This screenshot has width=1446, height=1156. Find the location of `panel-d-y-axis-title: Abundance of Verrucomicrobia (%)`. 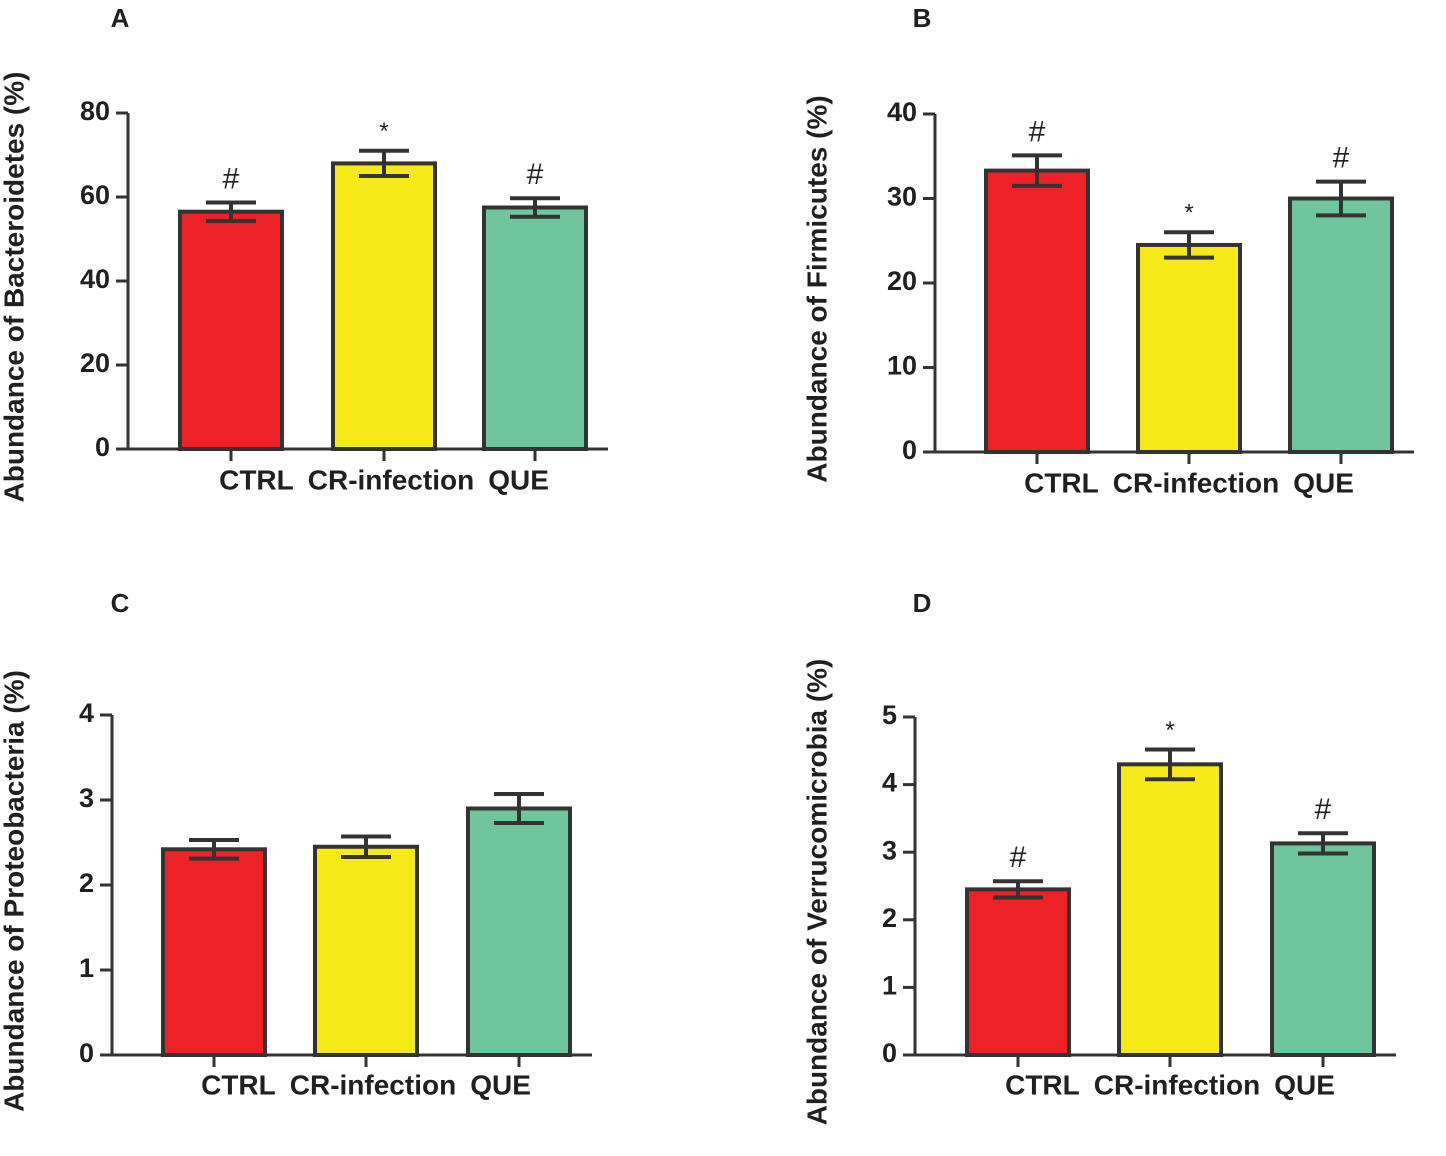

panel-d-y-axis-title: Abundance of Verrucomicrobia (%) is located at coordinates (816, 892).